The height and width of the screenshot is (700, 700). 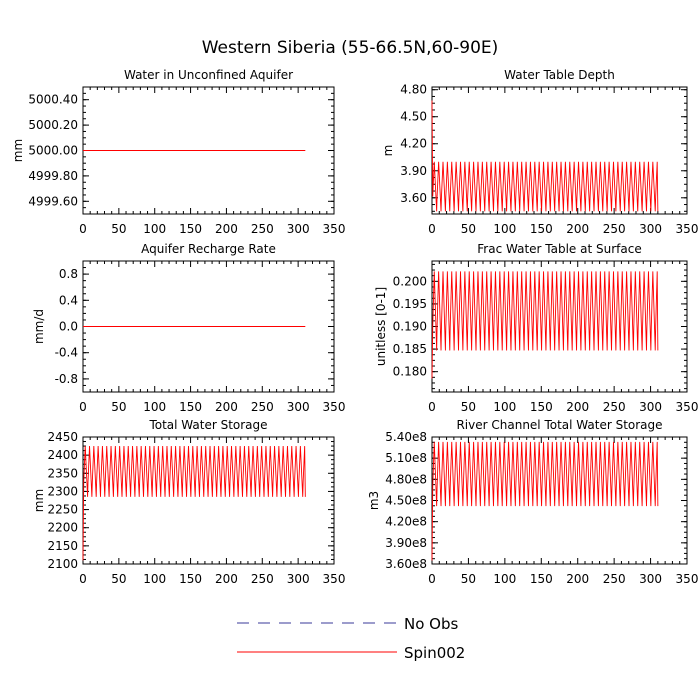 What do you see at coordinates (62, 491) in the screenshot?
I see `total-water-storage-ytick-label: 2300` at bounding box center [62, 491].